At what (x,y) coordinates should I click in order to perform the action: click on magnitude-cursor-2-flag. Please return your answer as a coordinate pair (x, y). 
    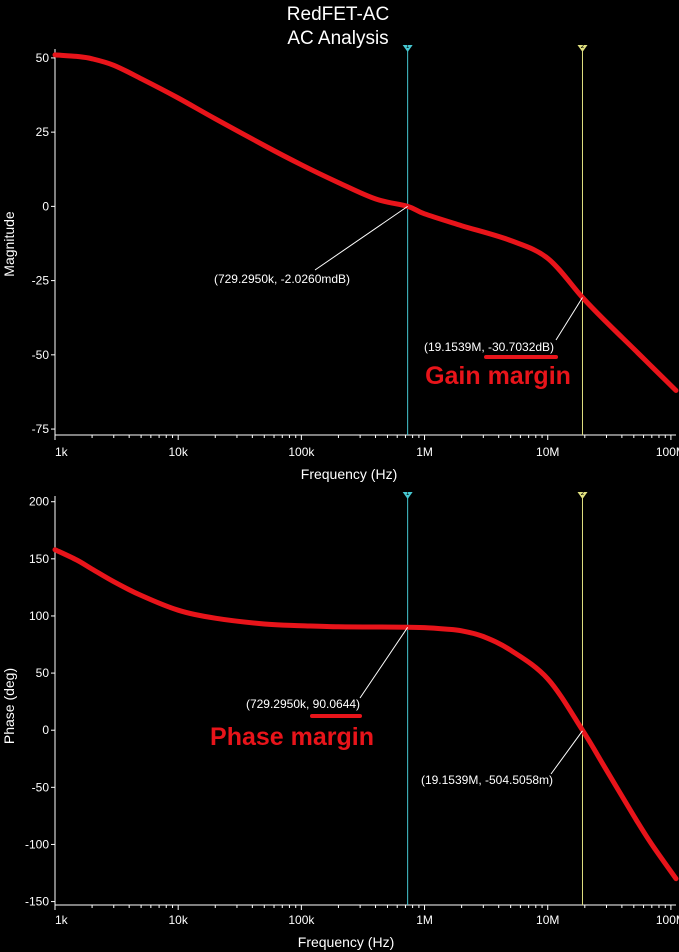
    Looking at the image, I should click on (582, 48).